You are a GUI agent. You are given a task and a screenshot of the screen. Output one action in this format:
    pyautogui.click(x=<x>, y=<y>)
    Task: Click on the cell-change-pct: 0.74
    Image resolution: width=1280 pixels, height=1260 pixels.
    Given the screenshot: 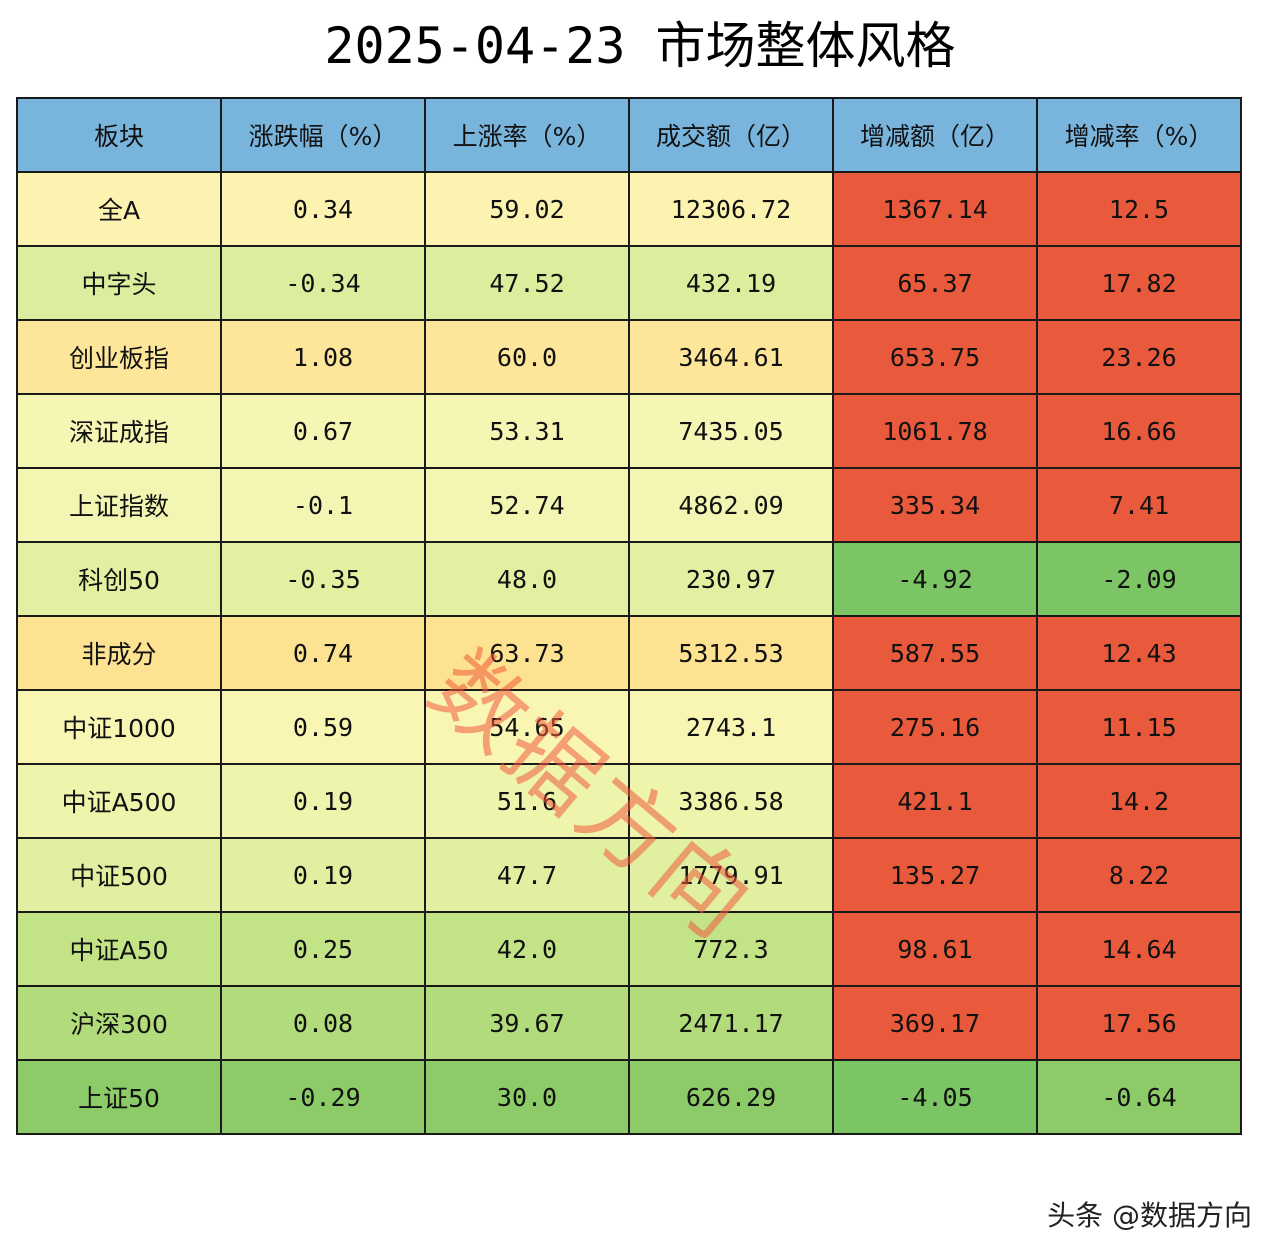 What is the action you would take?
    pyautogui.click(x=323, y=653)
    